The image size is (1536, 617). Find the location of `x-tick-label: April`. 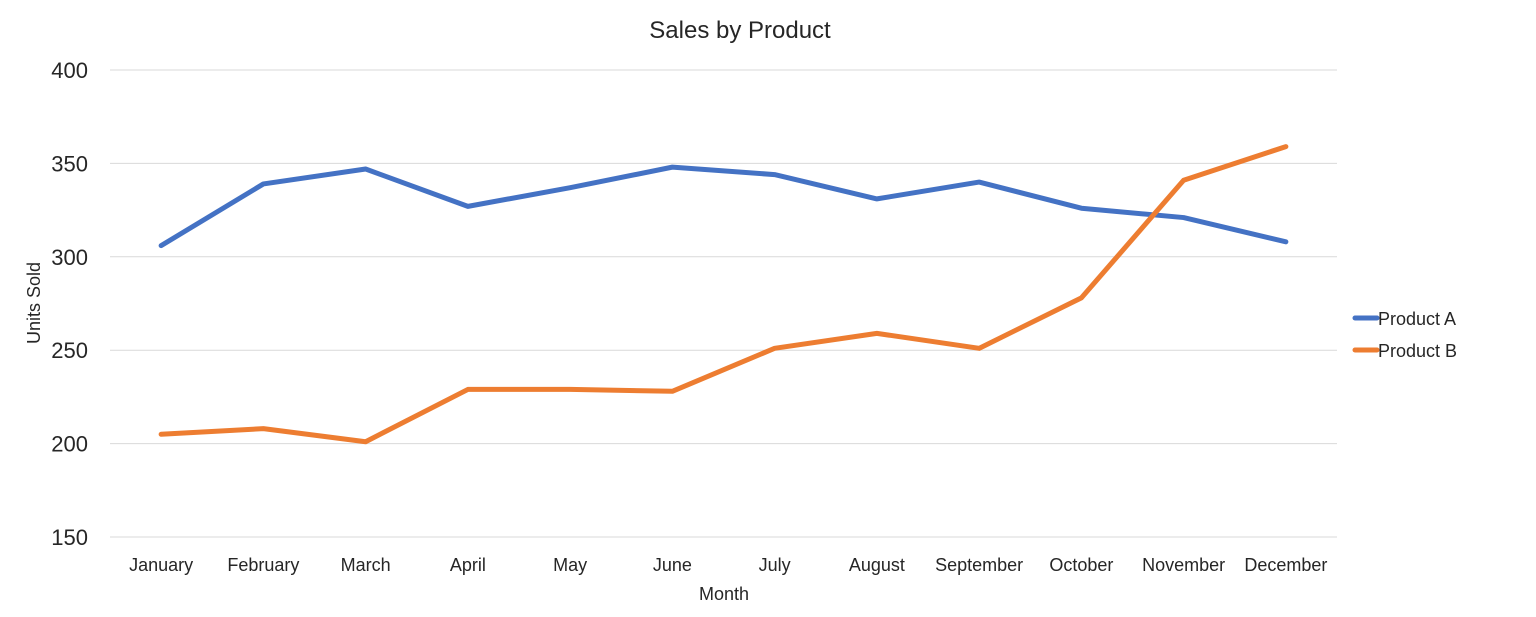

x-tick-label: April is located at coordinates (468, 565).